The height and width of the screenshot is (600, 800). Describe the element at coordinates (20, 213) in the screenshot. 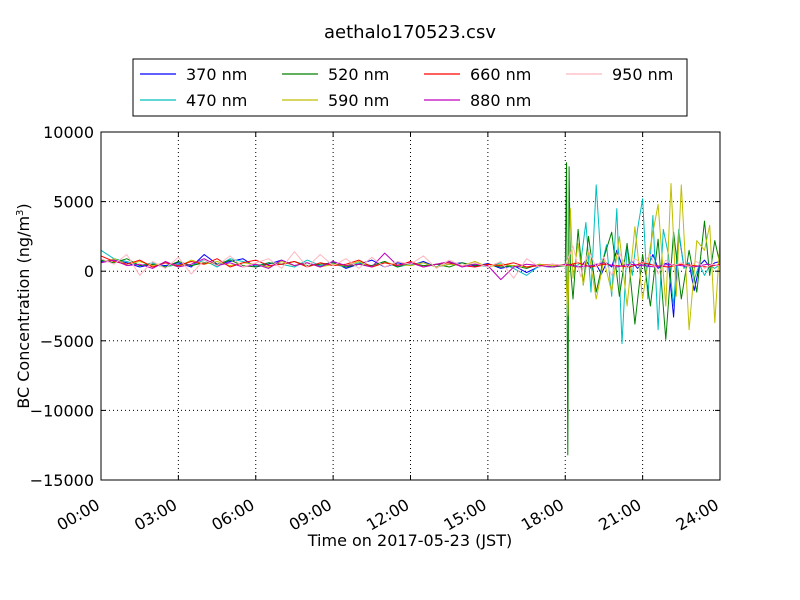

I see `y-axis-label-superscript: 3` at that location.